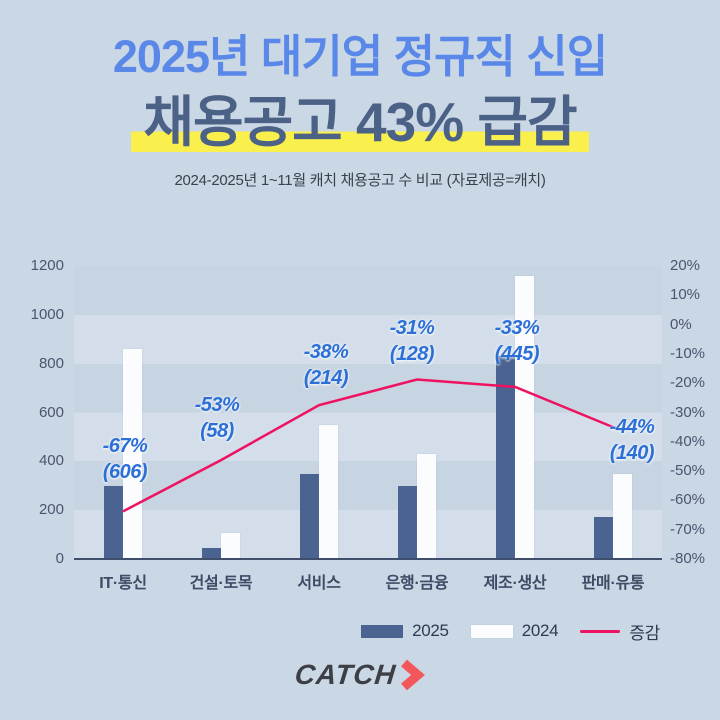 The width and height of the screenshot is (720, 720). What do you see at coordinates (644, 633) in the screenshot?
I see `legend-label: 증감` at bounding box center [644, 633].